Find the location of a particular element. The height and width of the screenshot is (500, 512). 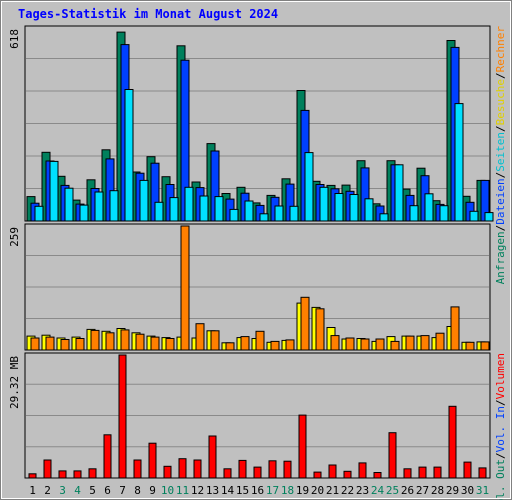

legend-entry: Besuche is located at coordinates (500, 102).